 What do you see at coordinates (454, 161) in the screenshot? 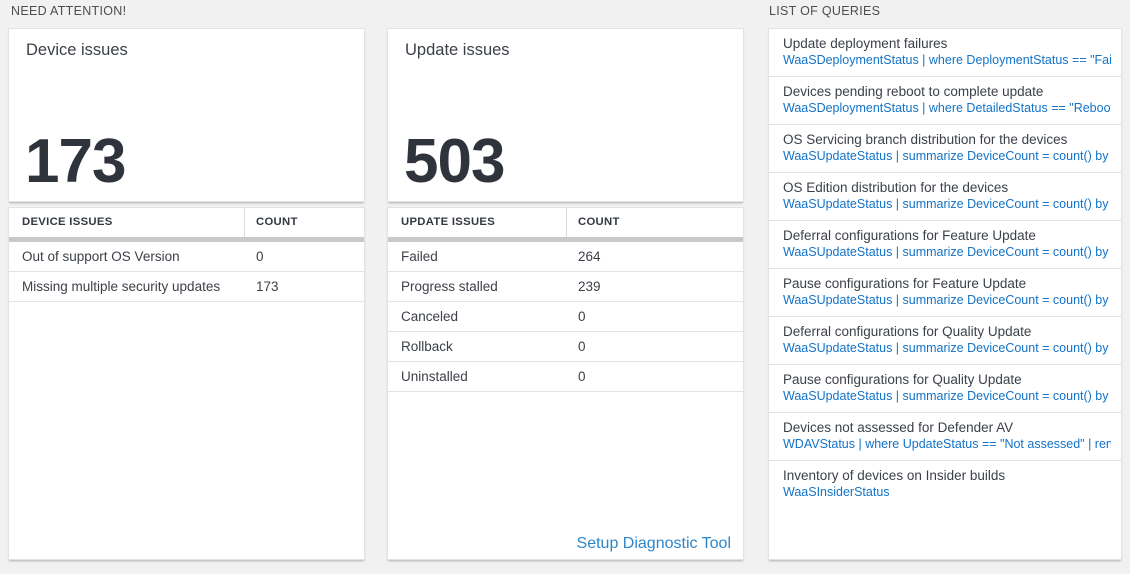
I see `update-issues-count: 503` at bounding box center [454, 161].